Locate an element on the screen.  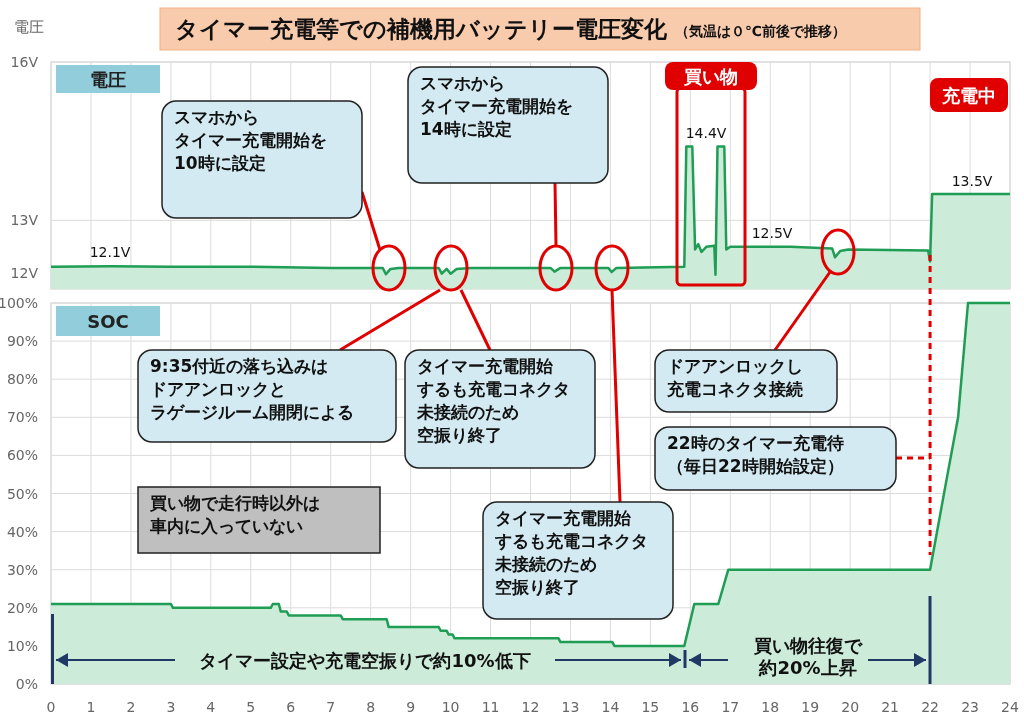
annotation: 9:35付近の落ち込みはドアアンロックとラゲージルーム開閉による is located at coordinates (252, 389).